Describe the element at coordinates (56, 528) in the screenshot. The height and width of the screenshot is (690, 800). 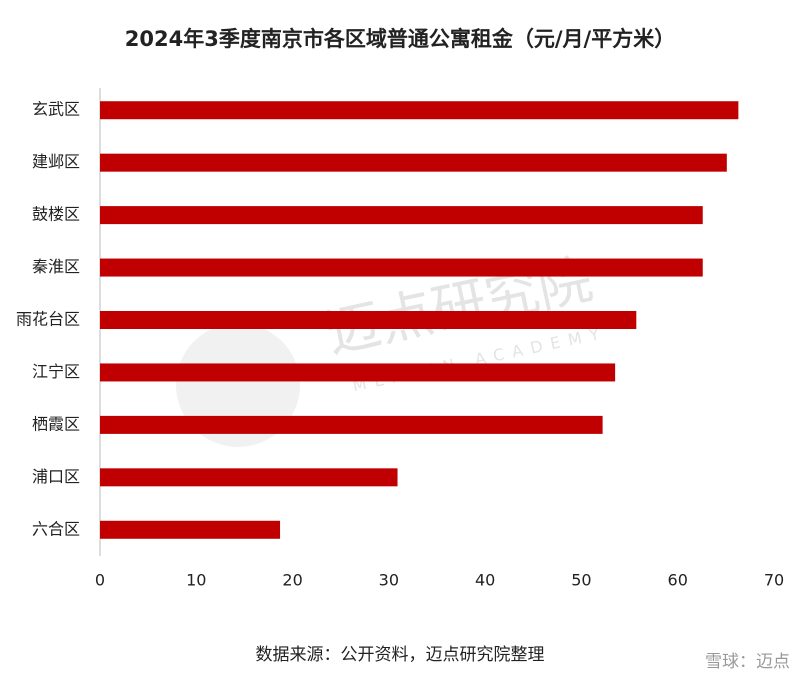
I see `y-tick-label: 六合区` at that location.